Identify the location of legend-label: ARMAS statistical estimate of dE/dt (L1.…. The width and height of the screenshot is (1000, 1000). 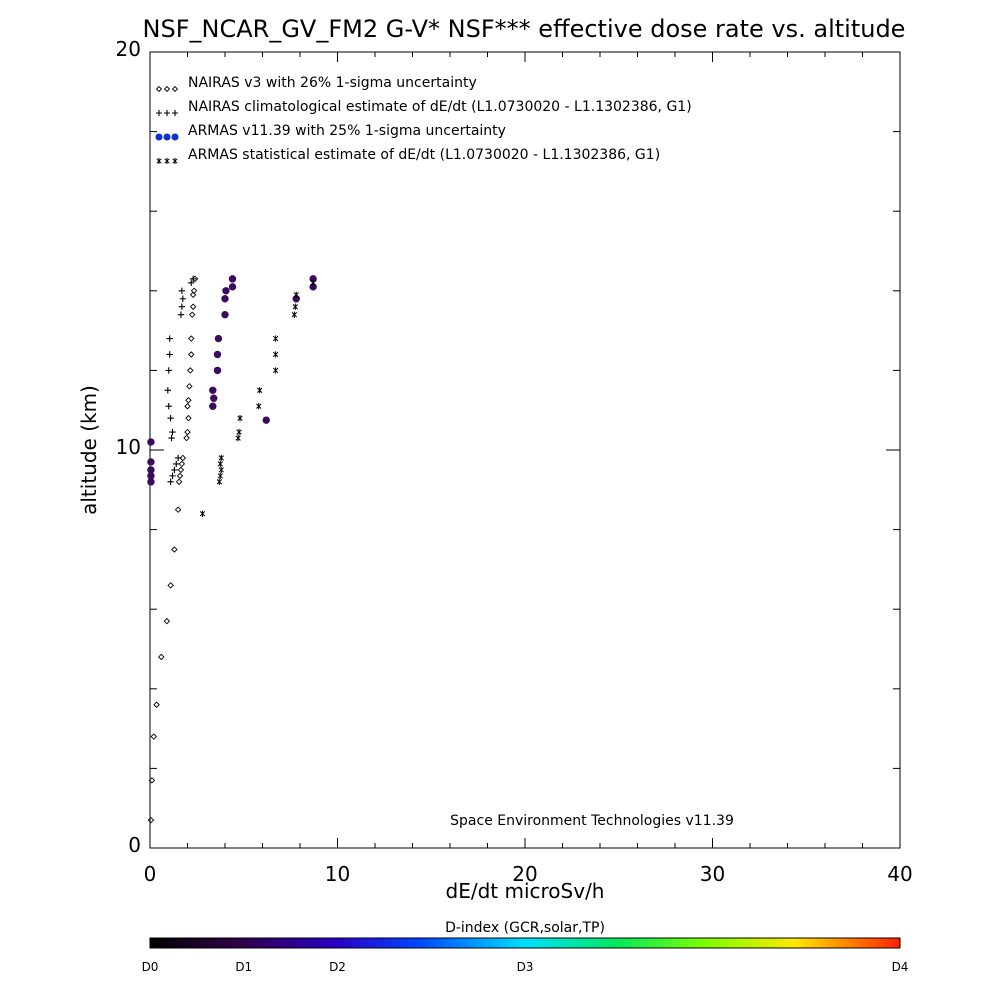
(424, 155).